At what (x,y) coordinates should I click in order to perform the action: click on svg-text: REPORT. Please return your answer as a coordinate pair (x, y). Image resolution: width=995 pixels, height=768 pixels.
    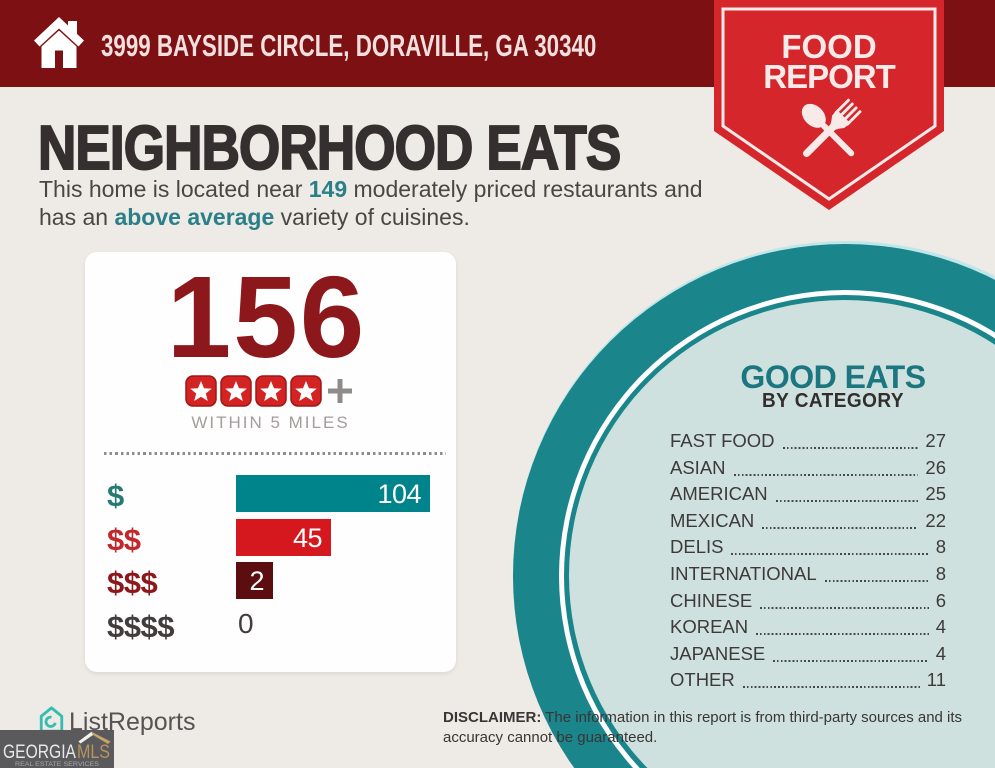
    Looking at the image, I should click on (829, 76).